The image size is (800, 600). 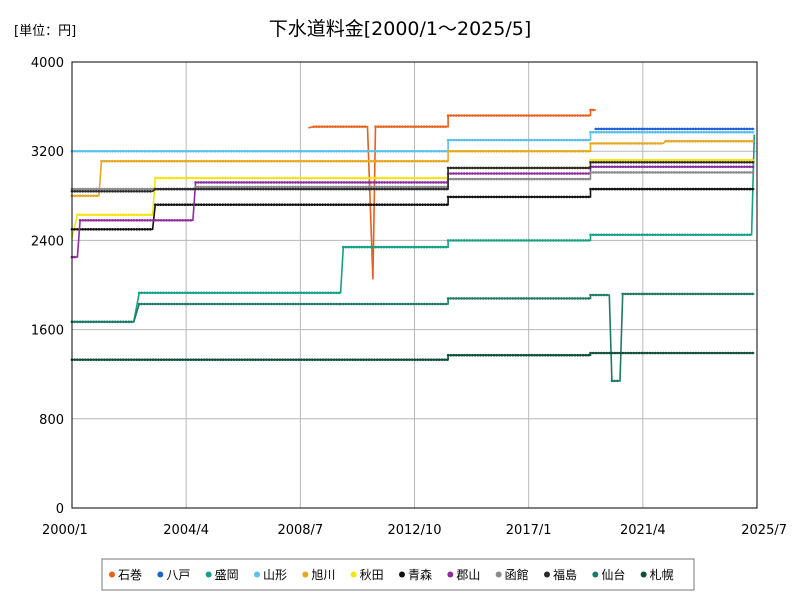 I want to click on x-tick-label: 2012/10, so click(x=414, y=530).